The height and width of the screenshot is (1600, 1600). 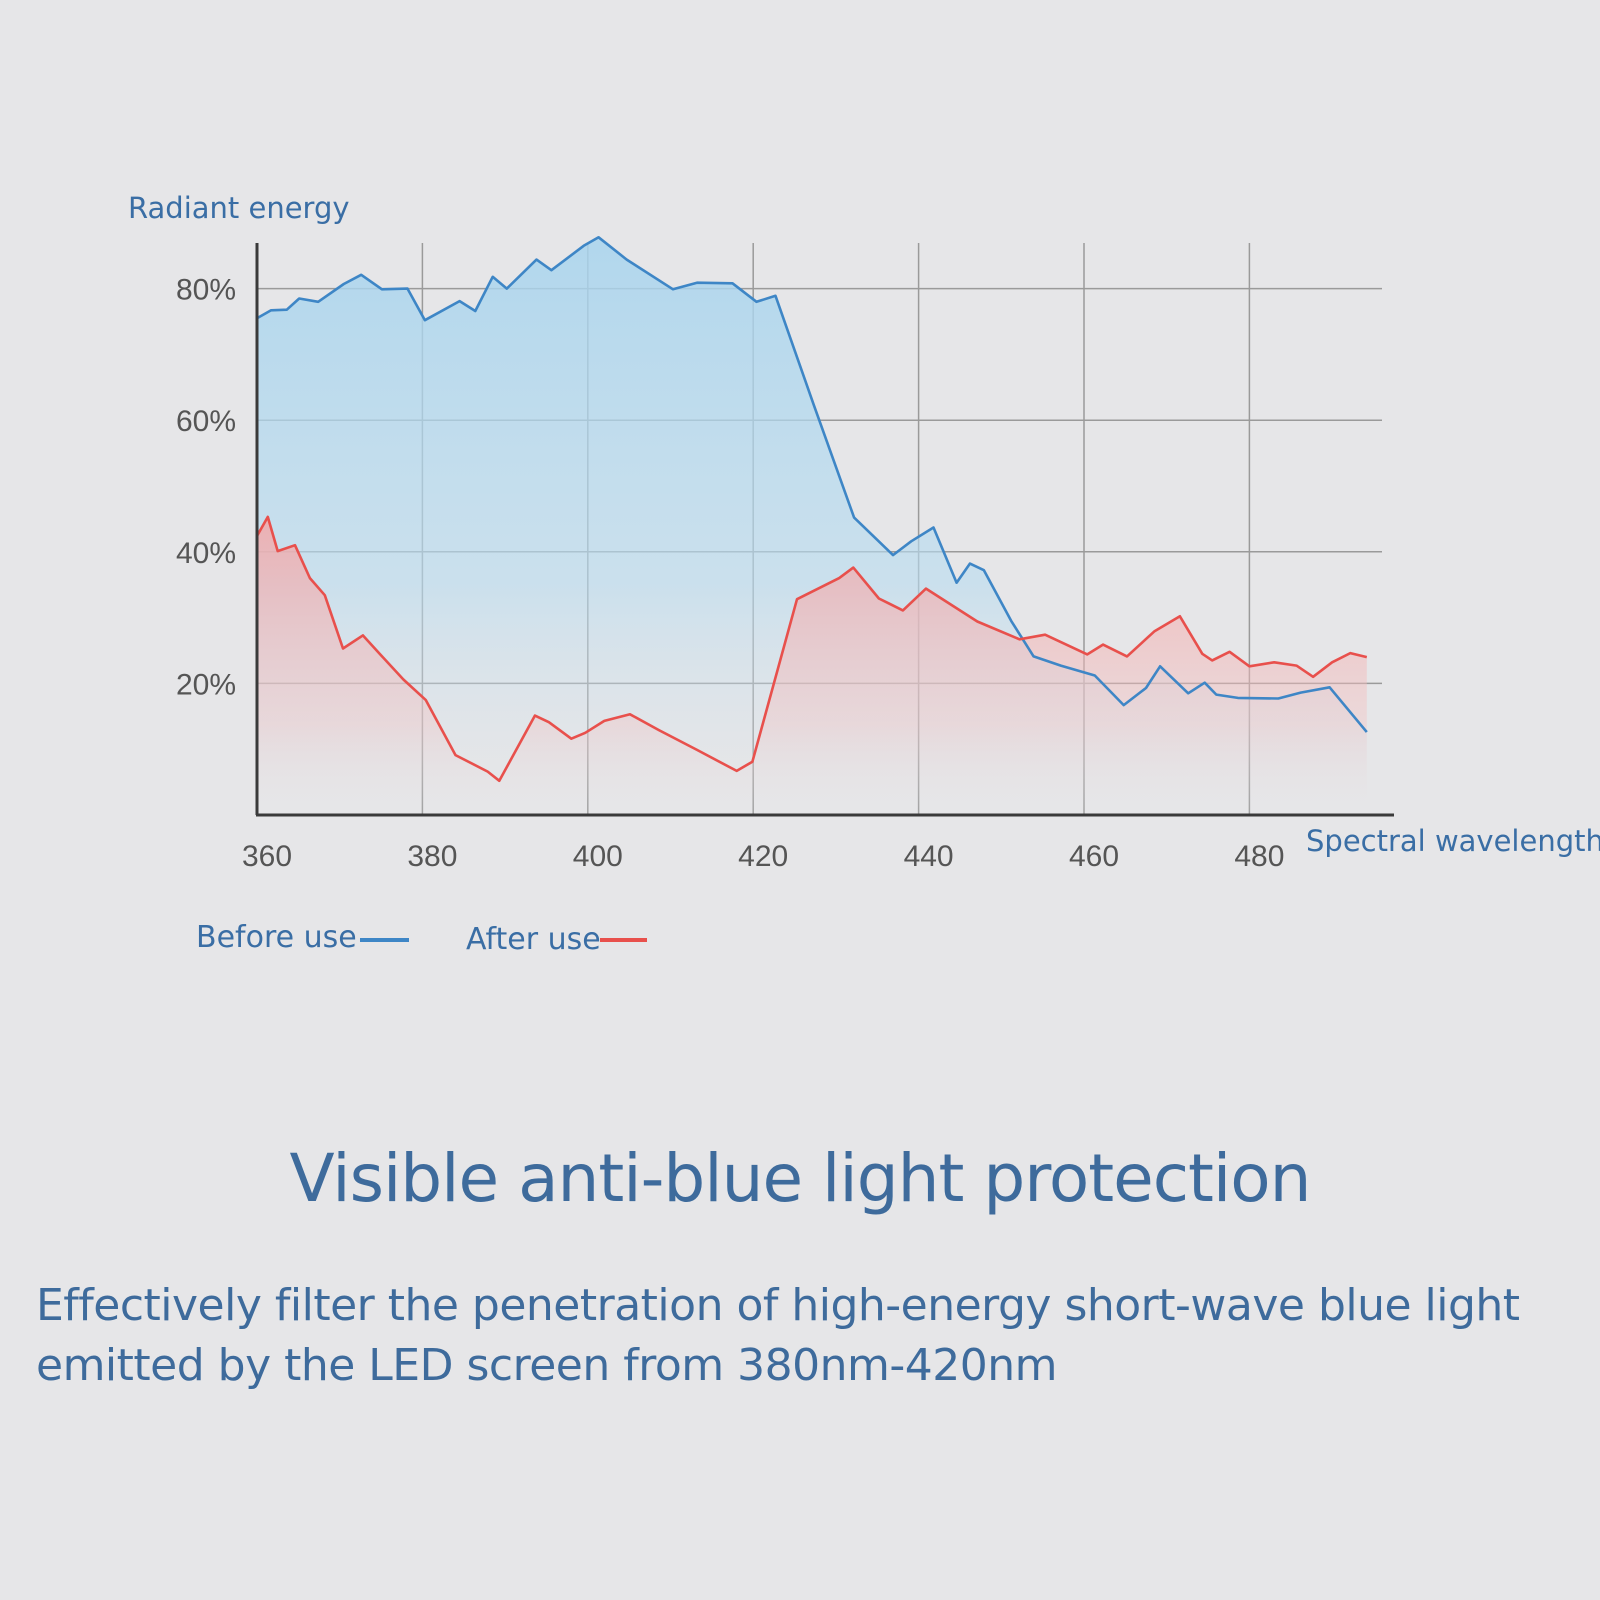 I want to click on x-tick-labels: 360 380 400 420 440 460 480, so click(x=763, y=856).